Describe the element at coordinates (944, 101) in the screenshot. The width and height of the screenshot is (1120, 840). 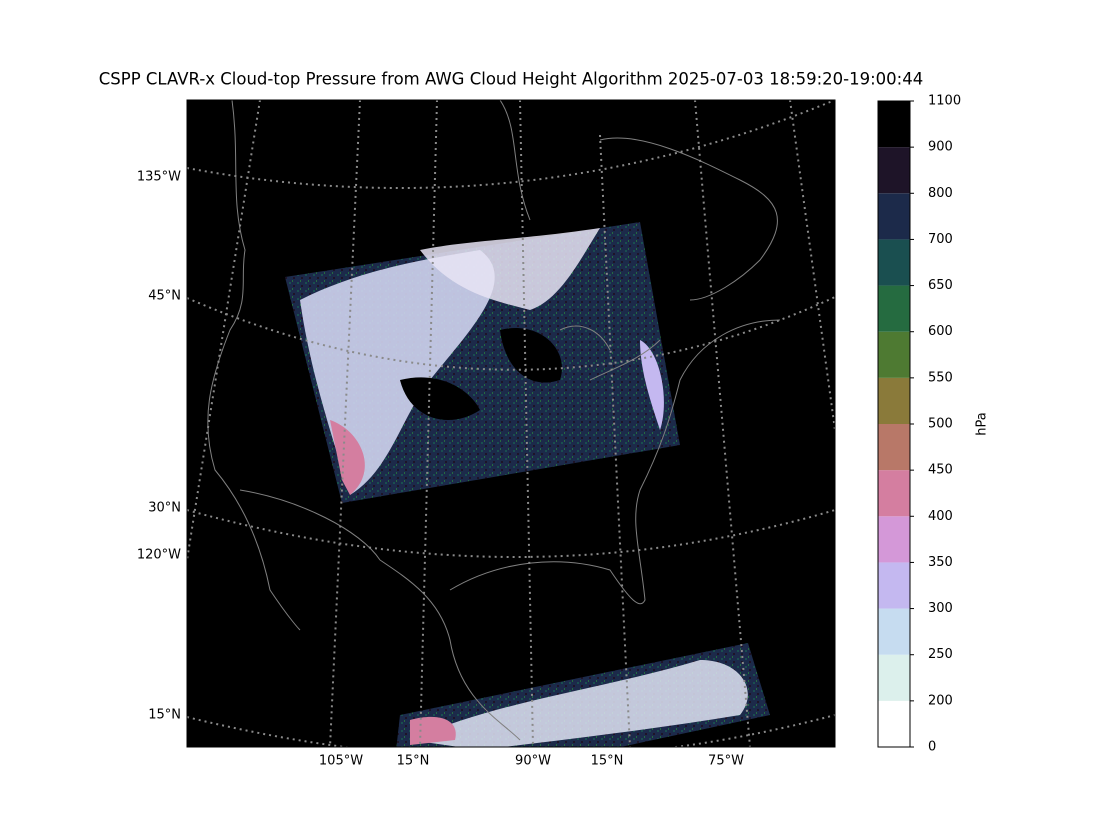
I see `colorbar-tick-label: 1100` at that location.